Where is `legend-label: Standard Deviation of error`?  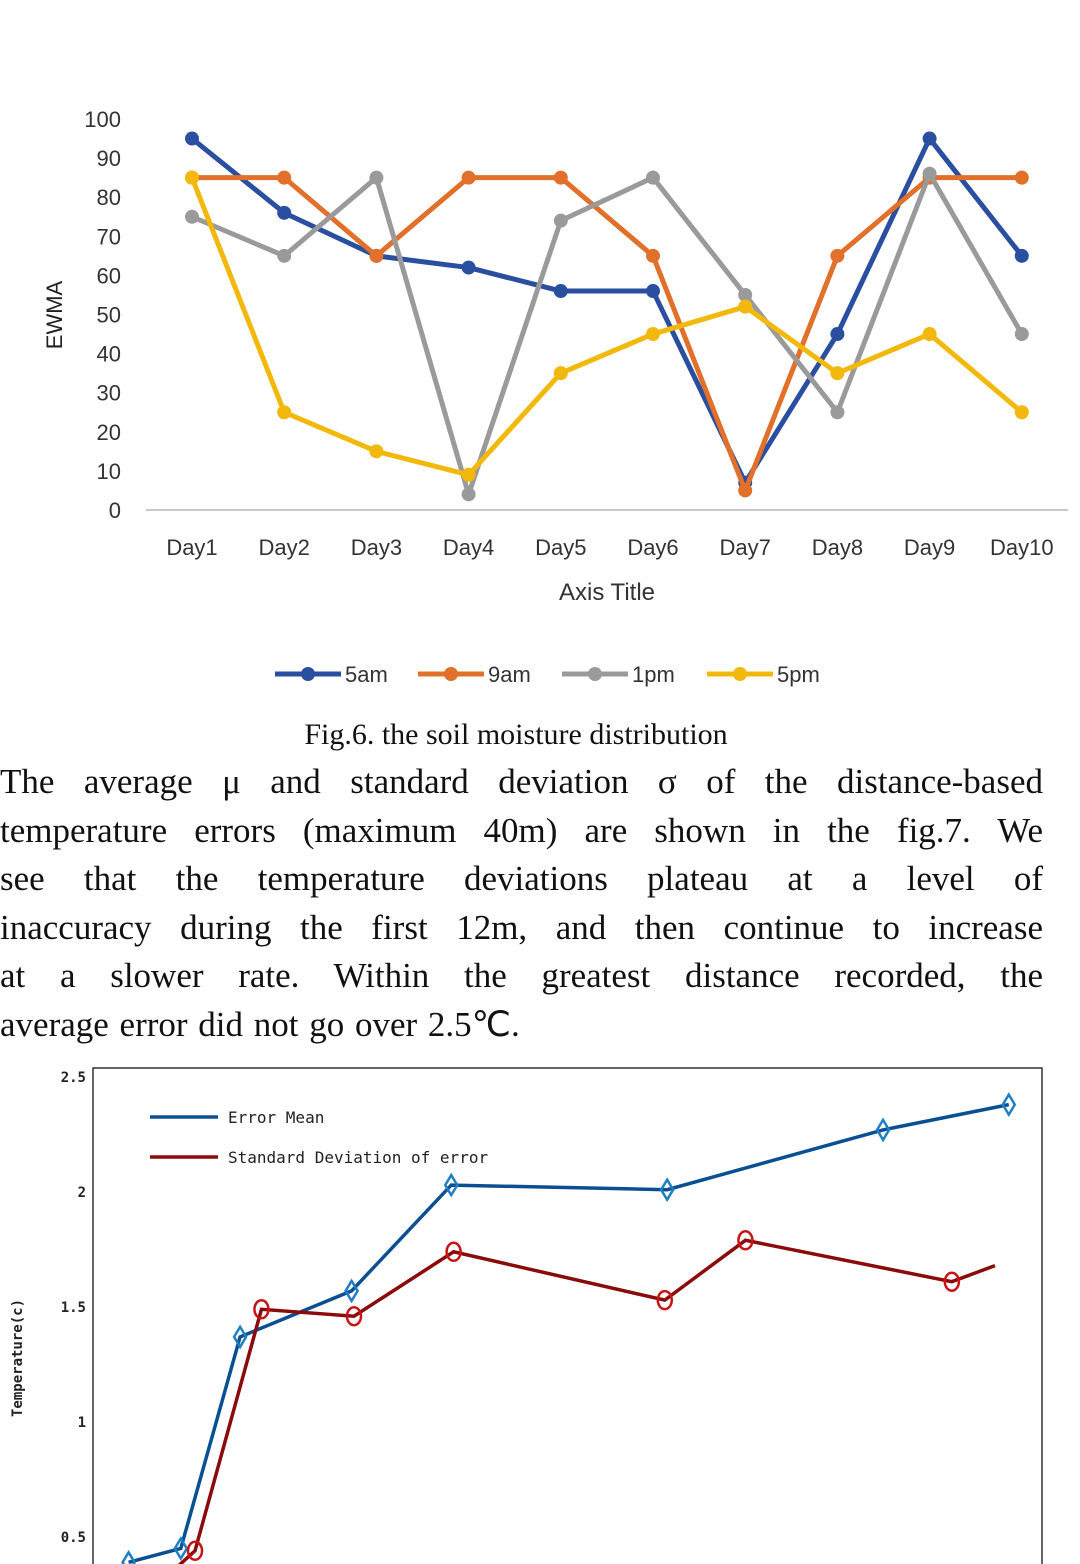
legend-label: Standard Deviation of error is located at coordinates (358, 1157).